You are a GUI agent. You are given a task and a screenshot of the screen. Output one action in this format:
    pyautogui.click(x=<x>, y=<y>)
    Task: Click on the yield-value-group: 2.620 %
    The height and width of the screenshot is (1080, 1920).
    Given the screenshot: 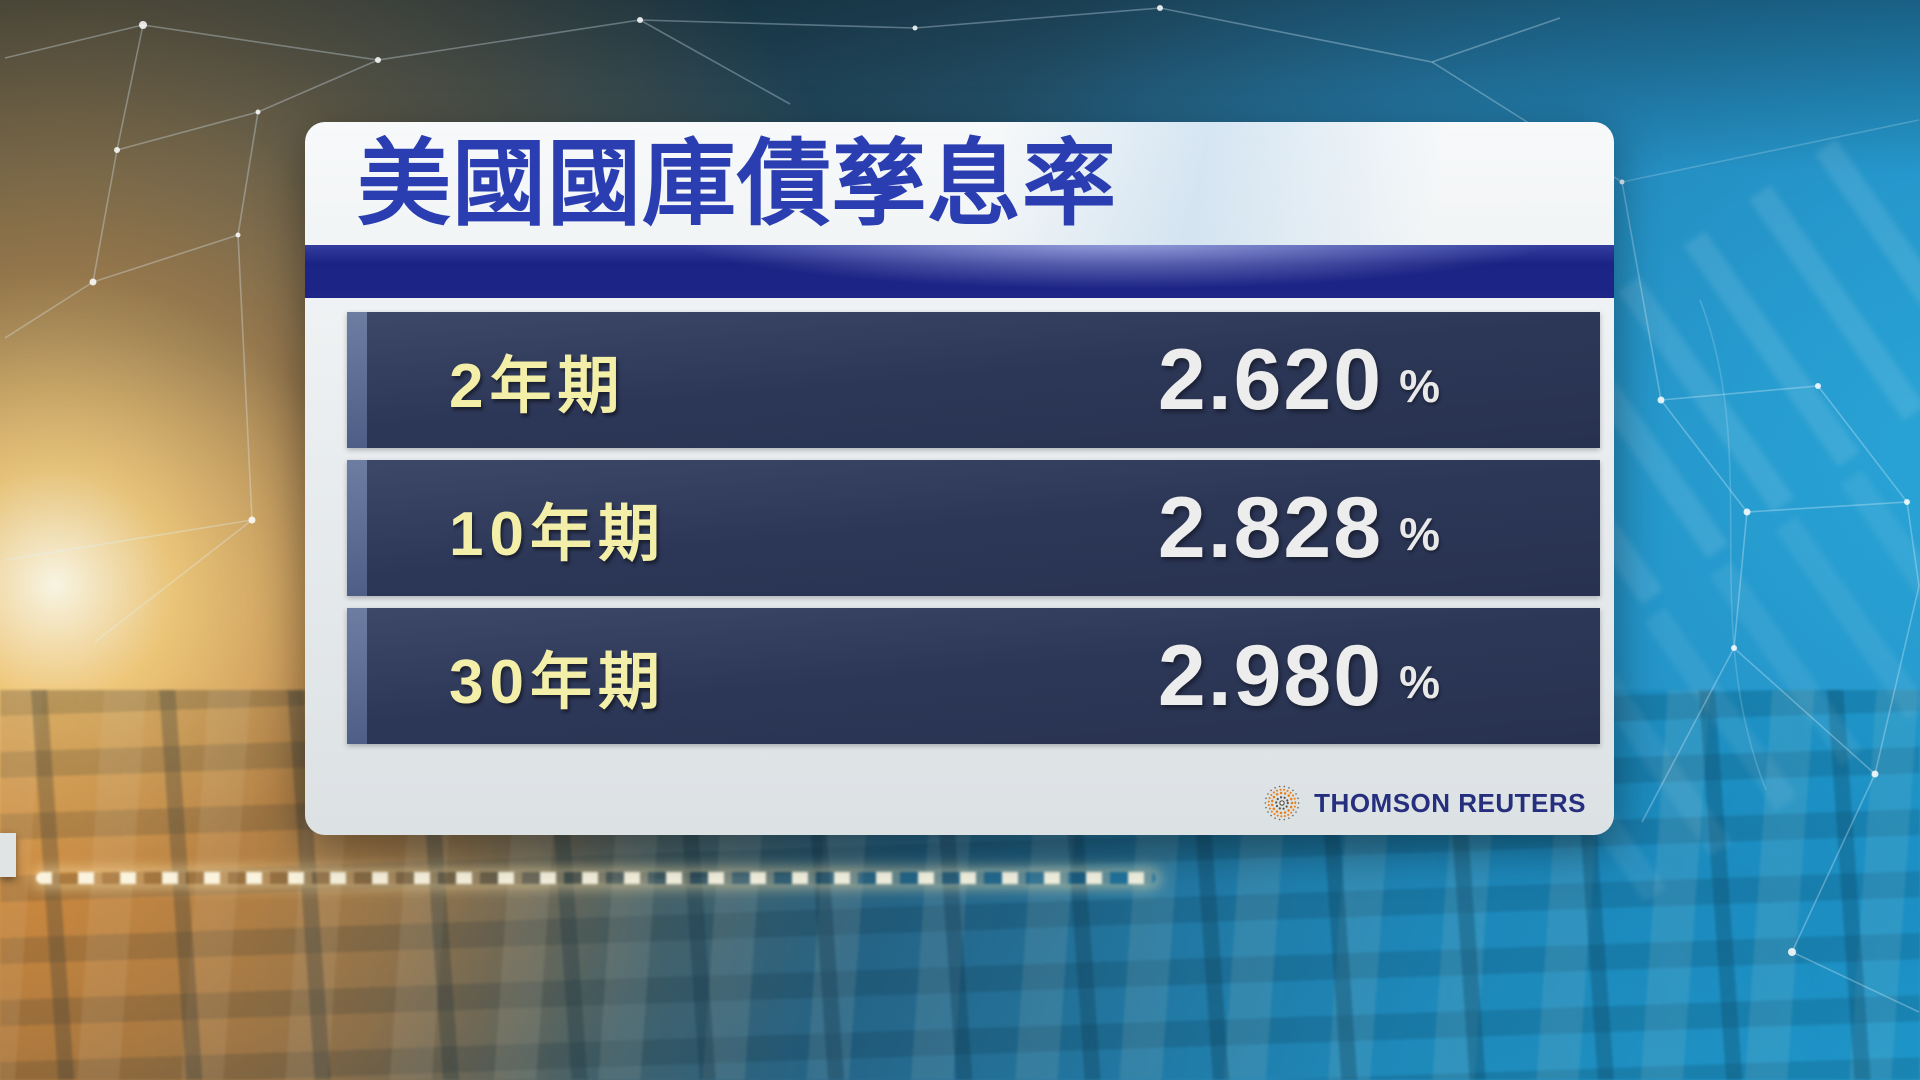 What is the action you would take?
    pyautogui.click(x=1299, y=380)
    